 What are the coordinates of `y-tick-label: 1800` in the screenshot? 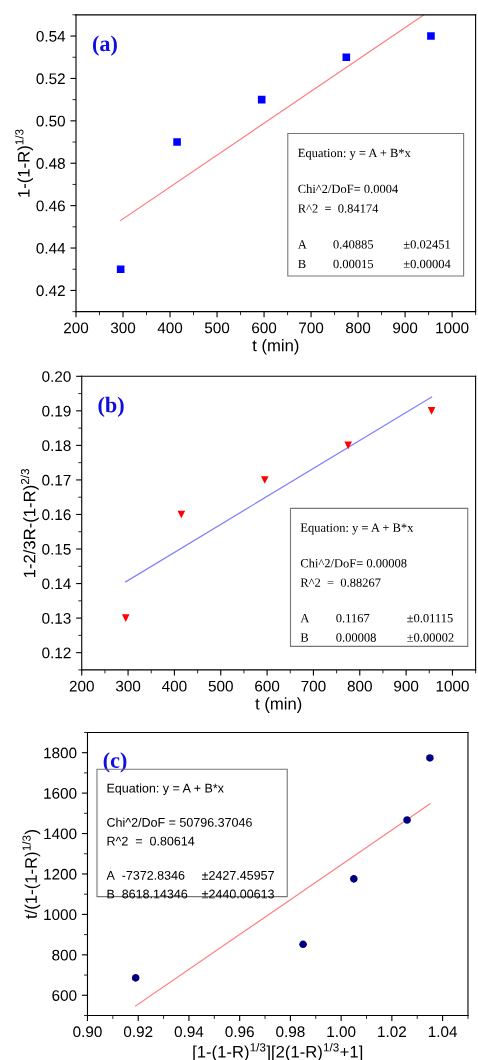 It's located at (60, 753).